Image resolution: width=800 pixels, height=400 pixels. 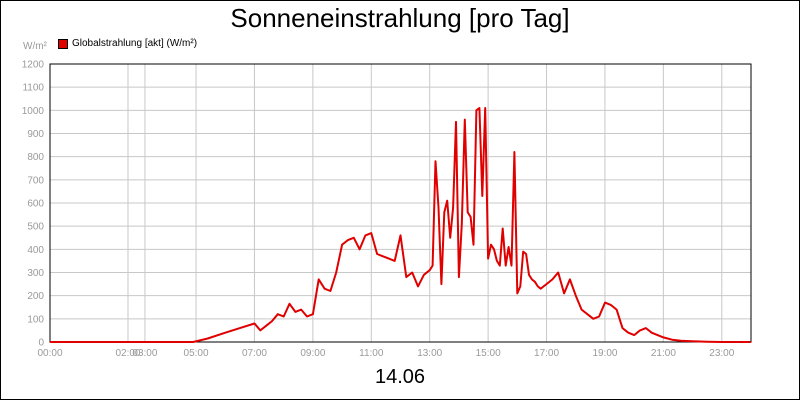 I want to click on legend: Globalstrahlung [akt] (W/m²), so click(x=127, y=43).